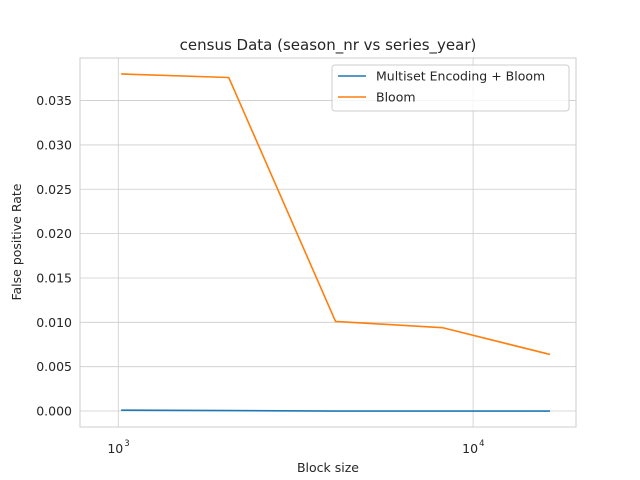 Image resolution: width=640 pixels, height=480 pixels. Describe the element at coordinates (54, 277) in the screenshot. I see `y-tick-label: 0.015` at that location.